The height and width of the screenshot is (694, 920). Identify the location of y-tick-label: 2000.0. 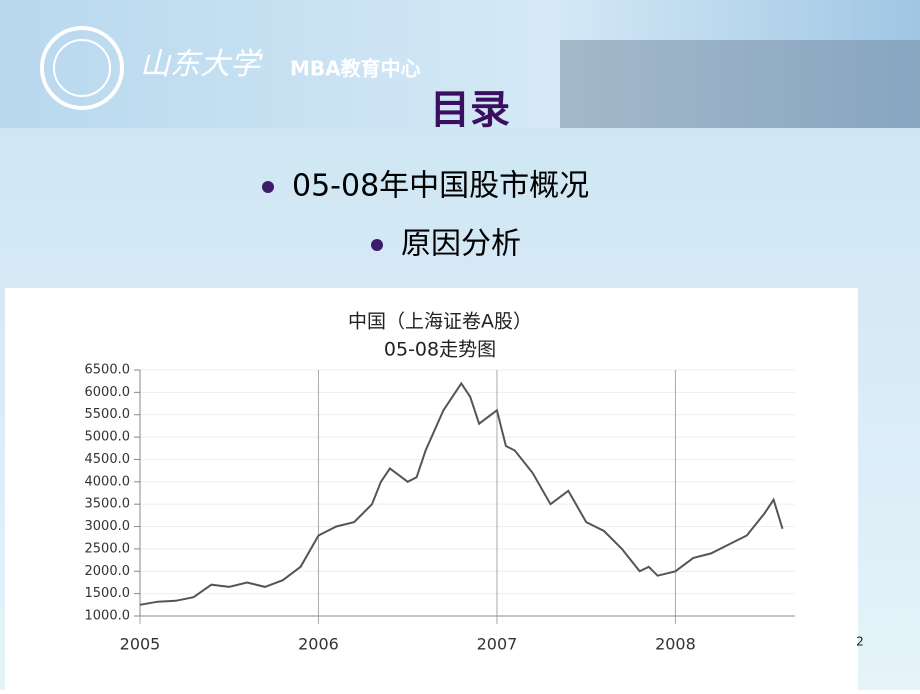
(108, 571).